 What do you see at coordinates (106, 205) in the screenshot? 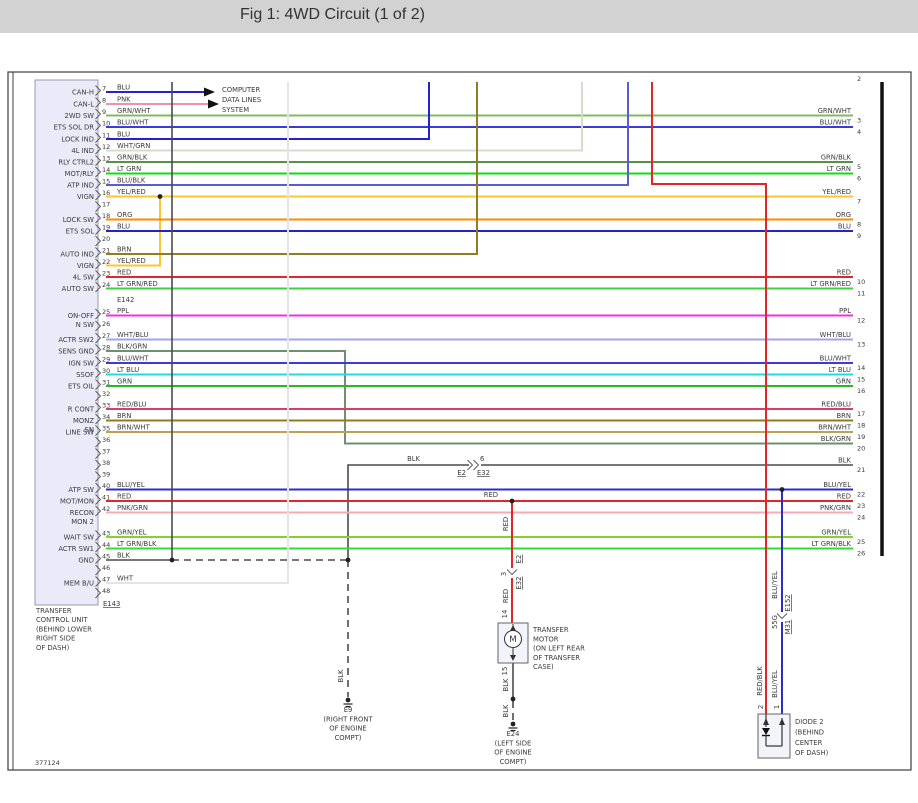
I see `pin-number: 17` at bounding box center [106, 205].